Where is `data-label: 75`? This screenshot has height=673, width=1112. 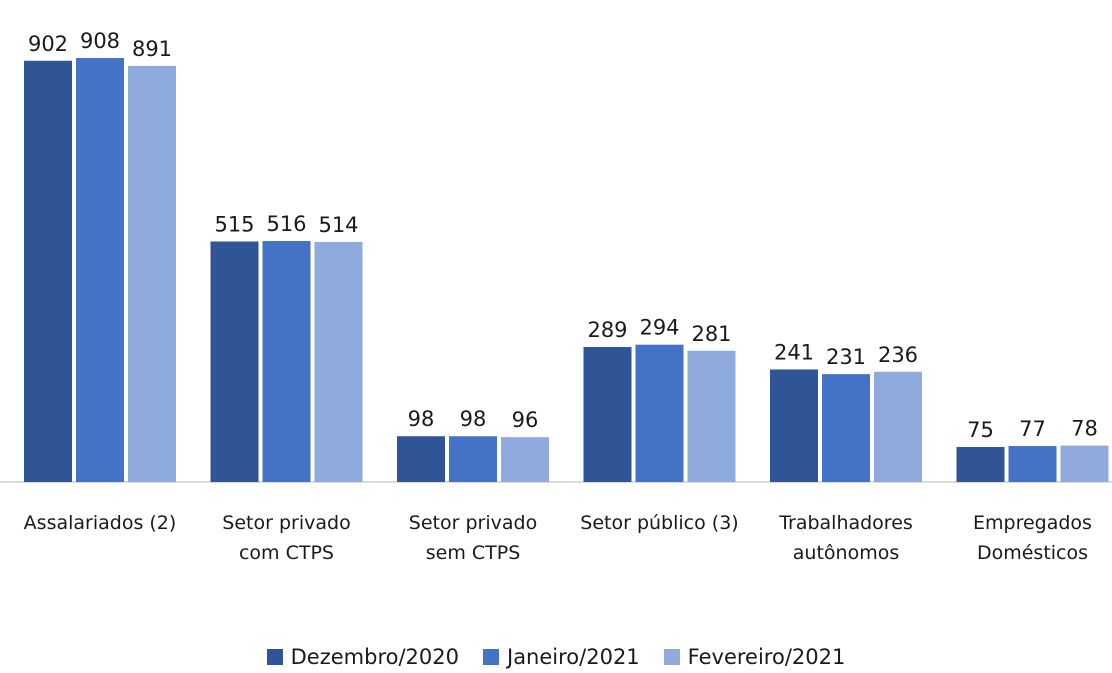
data-label: 75 is located at coordinates (980, 430).